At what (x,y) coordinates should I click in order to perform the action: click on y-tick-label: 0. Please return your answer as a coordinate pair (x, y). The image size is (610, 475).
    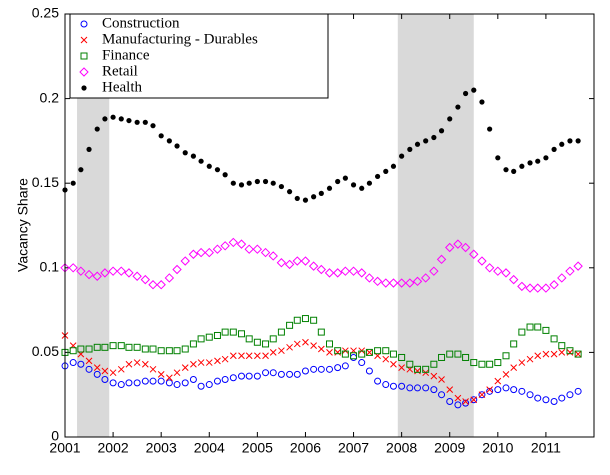
    Looking at the image, I should click on (55, 436).